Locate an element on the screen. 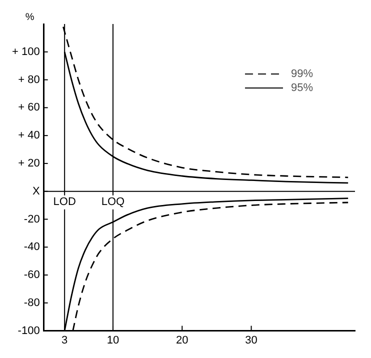 This screenshot has height=358, width=371. legend-label: 95% is located at coordinates (302, 88).